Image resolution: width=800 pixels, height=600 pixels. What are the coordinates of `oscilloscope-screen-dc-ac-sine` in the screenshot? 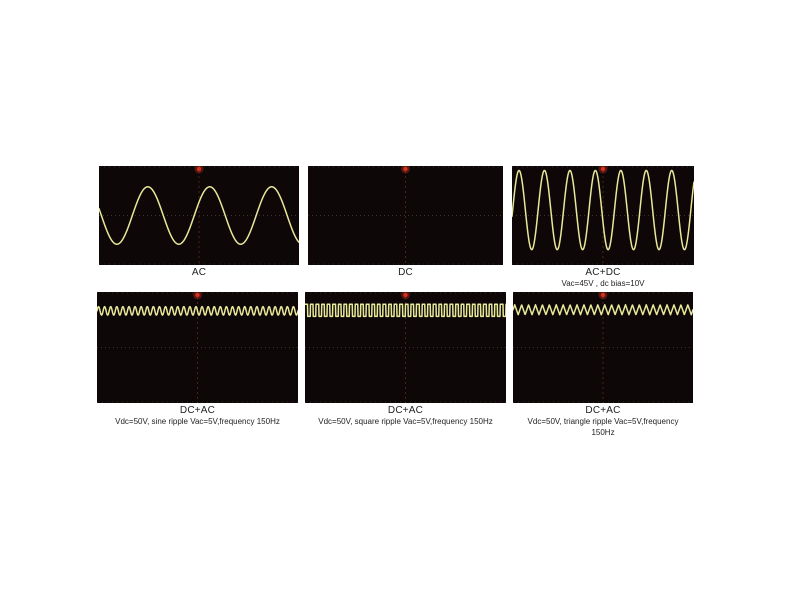 It's located at (197, 347).